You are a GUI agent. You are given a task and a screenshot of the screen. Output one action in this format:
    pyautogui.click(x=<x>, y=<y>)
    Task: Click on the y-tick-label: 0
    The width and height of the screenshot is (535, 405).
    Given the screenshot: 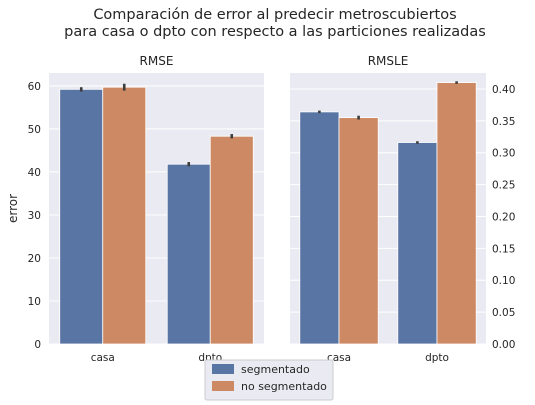 What is the action you would take?
    pyautogui.click(x=37, y=345)
    